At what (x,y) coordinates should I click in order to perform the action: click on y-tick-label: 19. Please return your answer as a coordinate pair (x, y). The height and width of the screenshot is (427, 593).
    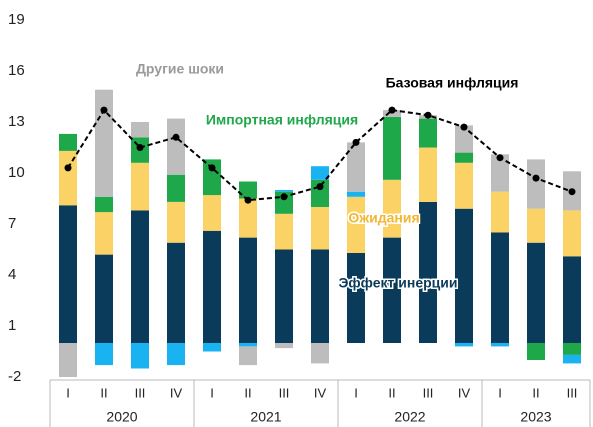
    Looking at the image, I should click on (16, 19).